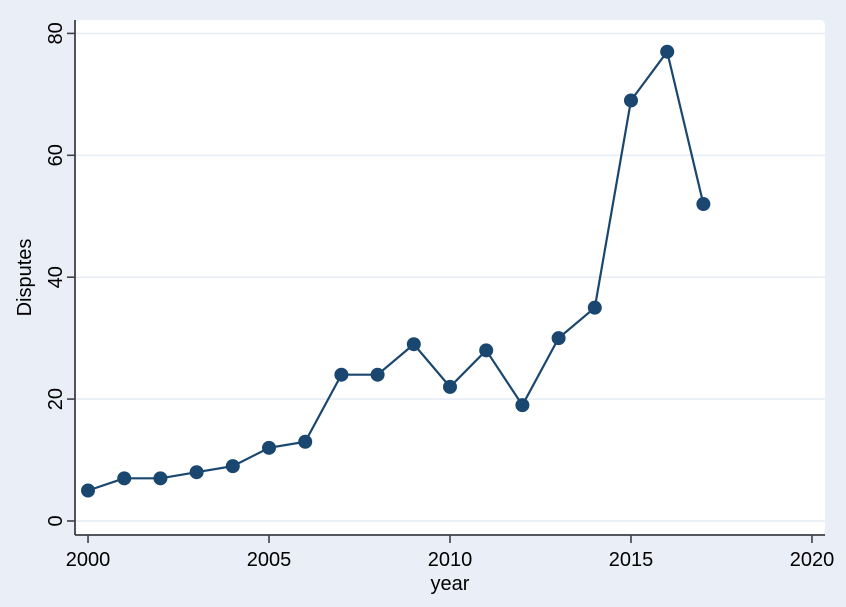 This screenshot has width=846, height=607. Describe the element at coordinates (812, 560) in the screenshot. I see `x-tick-label: 2020` at that location.